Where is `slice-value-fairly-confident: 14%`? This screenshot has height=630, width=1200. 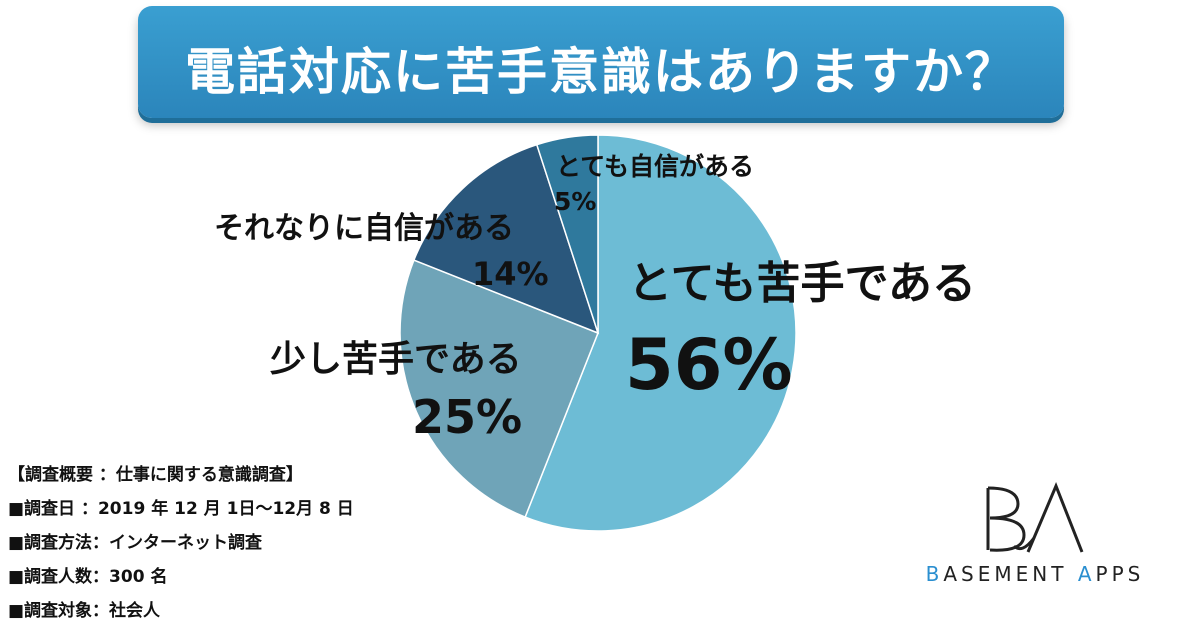
slice-value-fairly-confident: 14% is located at coordinates (510, 274).